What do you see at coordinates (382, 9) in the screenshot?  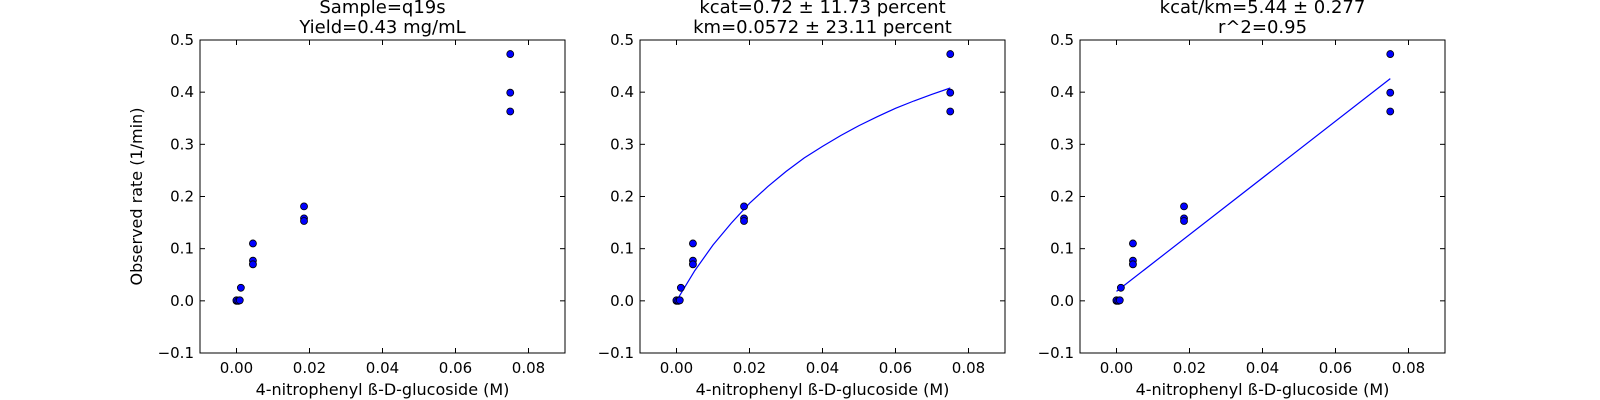 I see `chart-title-line-1: Sample=q19s` at bounding box center [382, 9].